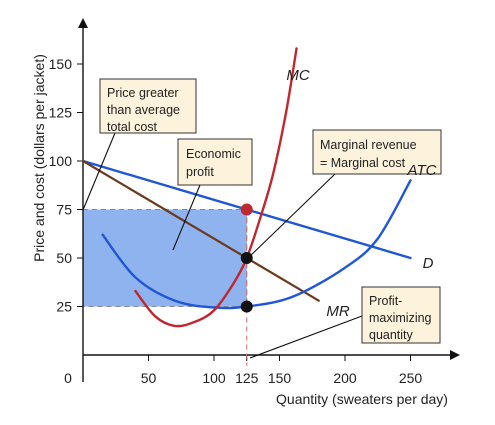  I want to click on note-price-greater-than-atc-leader, so click(99, 171).